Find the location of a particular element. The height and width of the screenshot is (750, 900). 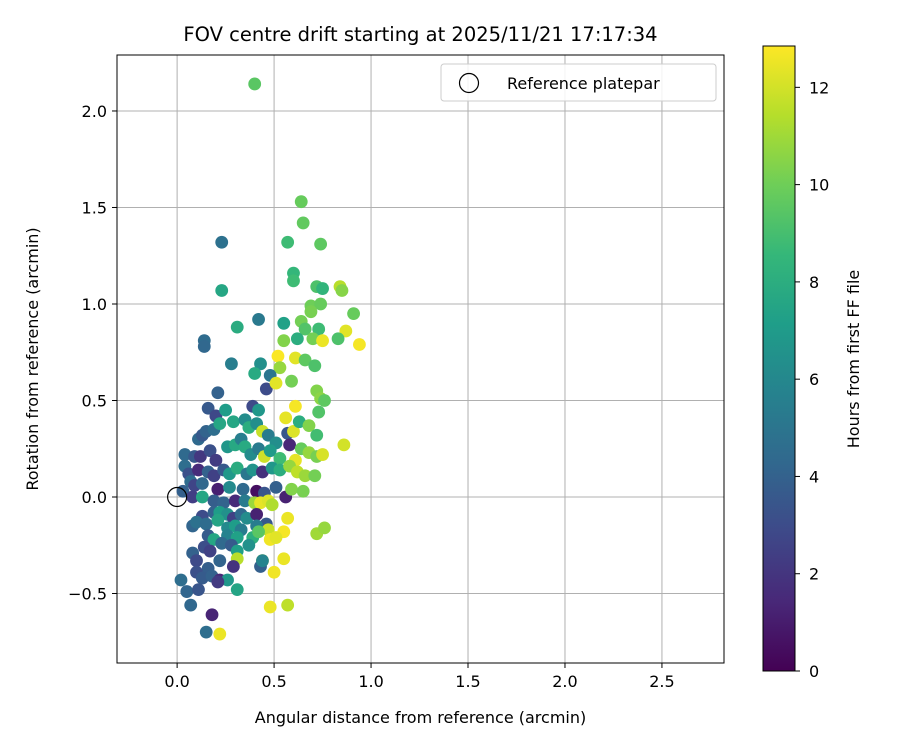

legend-marker-icon is located at coordinates (469, 83).